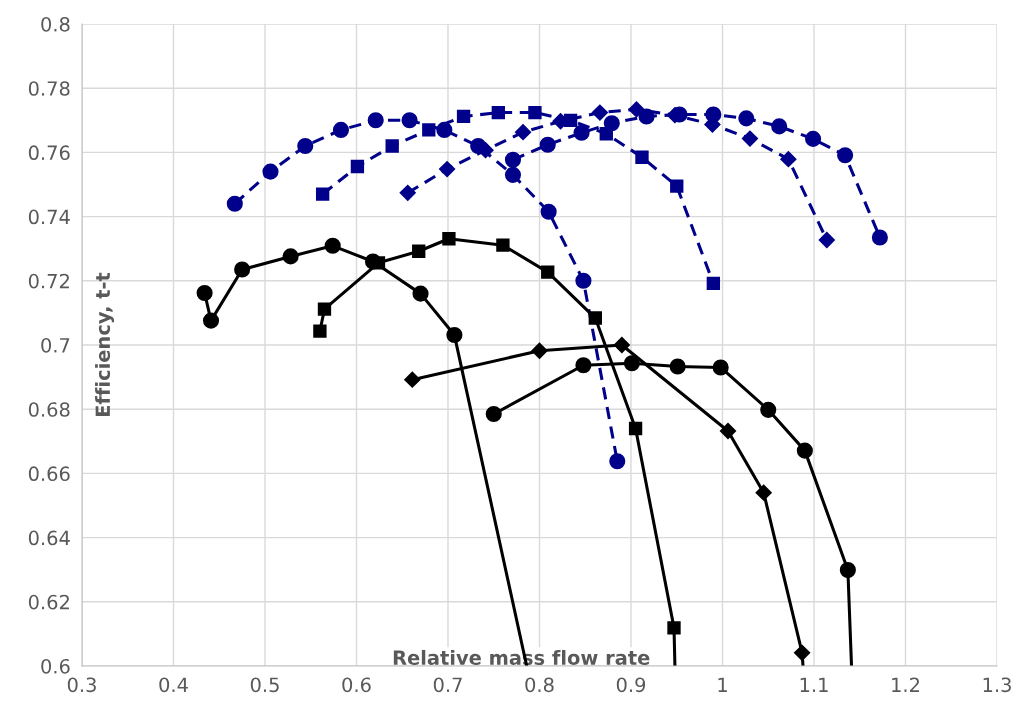 Image resolution: width=1026 pixels, height=710 pixels. I want to click on y-tick-label: 0.62, so click(48, 602).